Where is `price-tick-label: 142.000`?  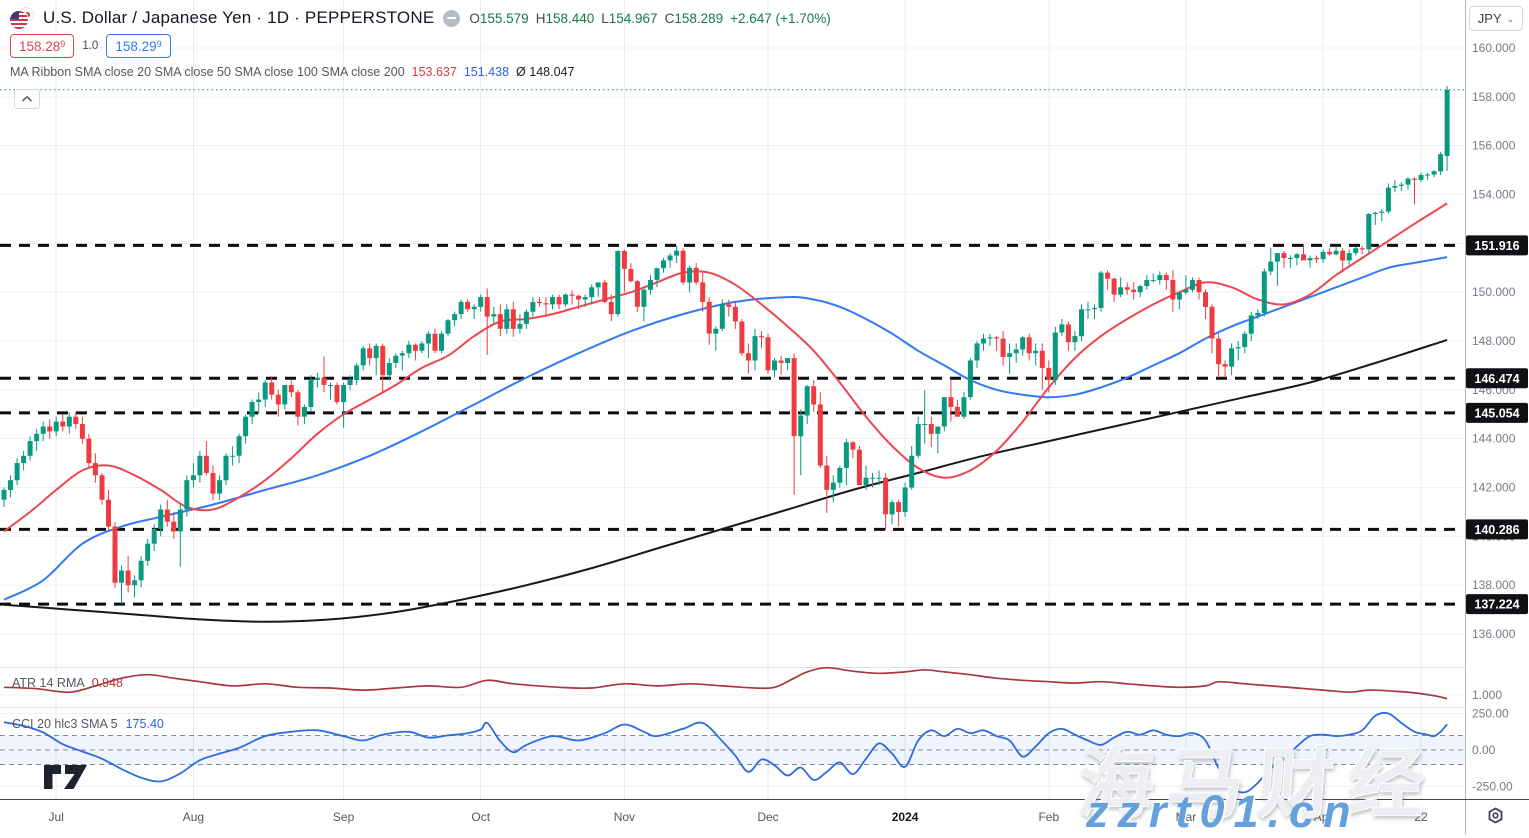 price-tick-label: 142.000 is located at coordinates (1494, 488).